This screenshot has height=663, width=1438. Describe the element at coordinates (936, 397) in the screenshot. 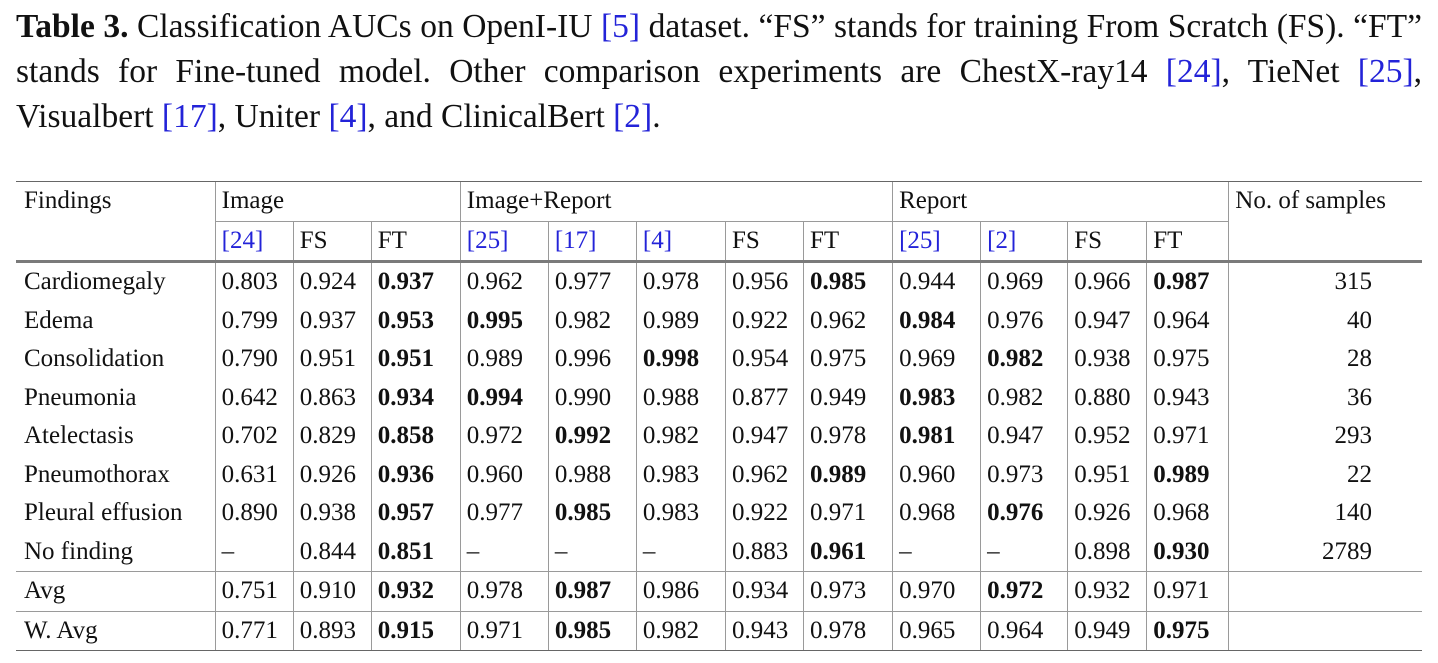

I see `auc-cell: 0.983` at that location.